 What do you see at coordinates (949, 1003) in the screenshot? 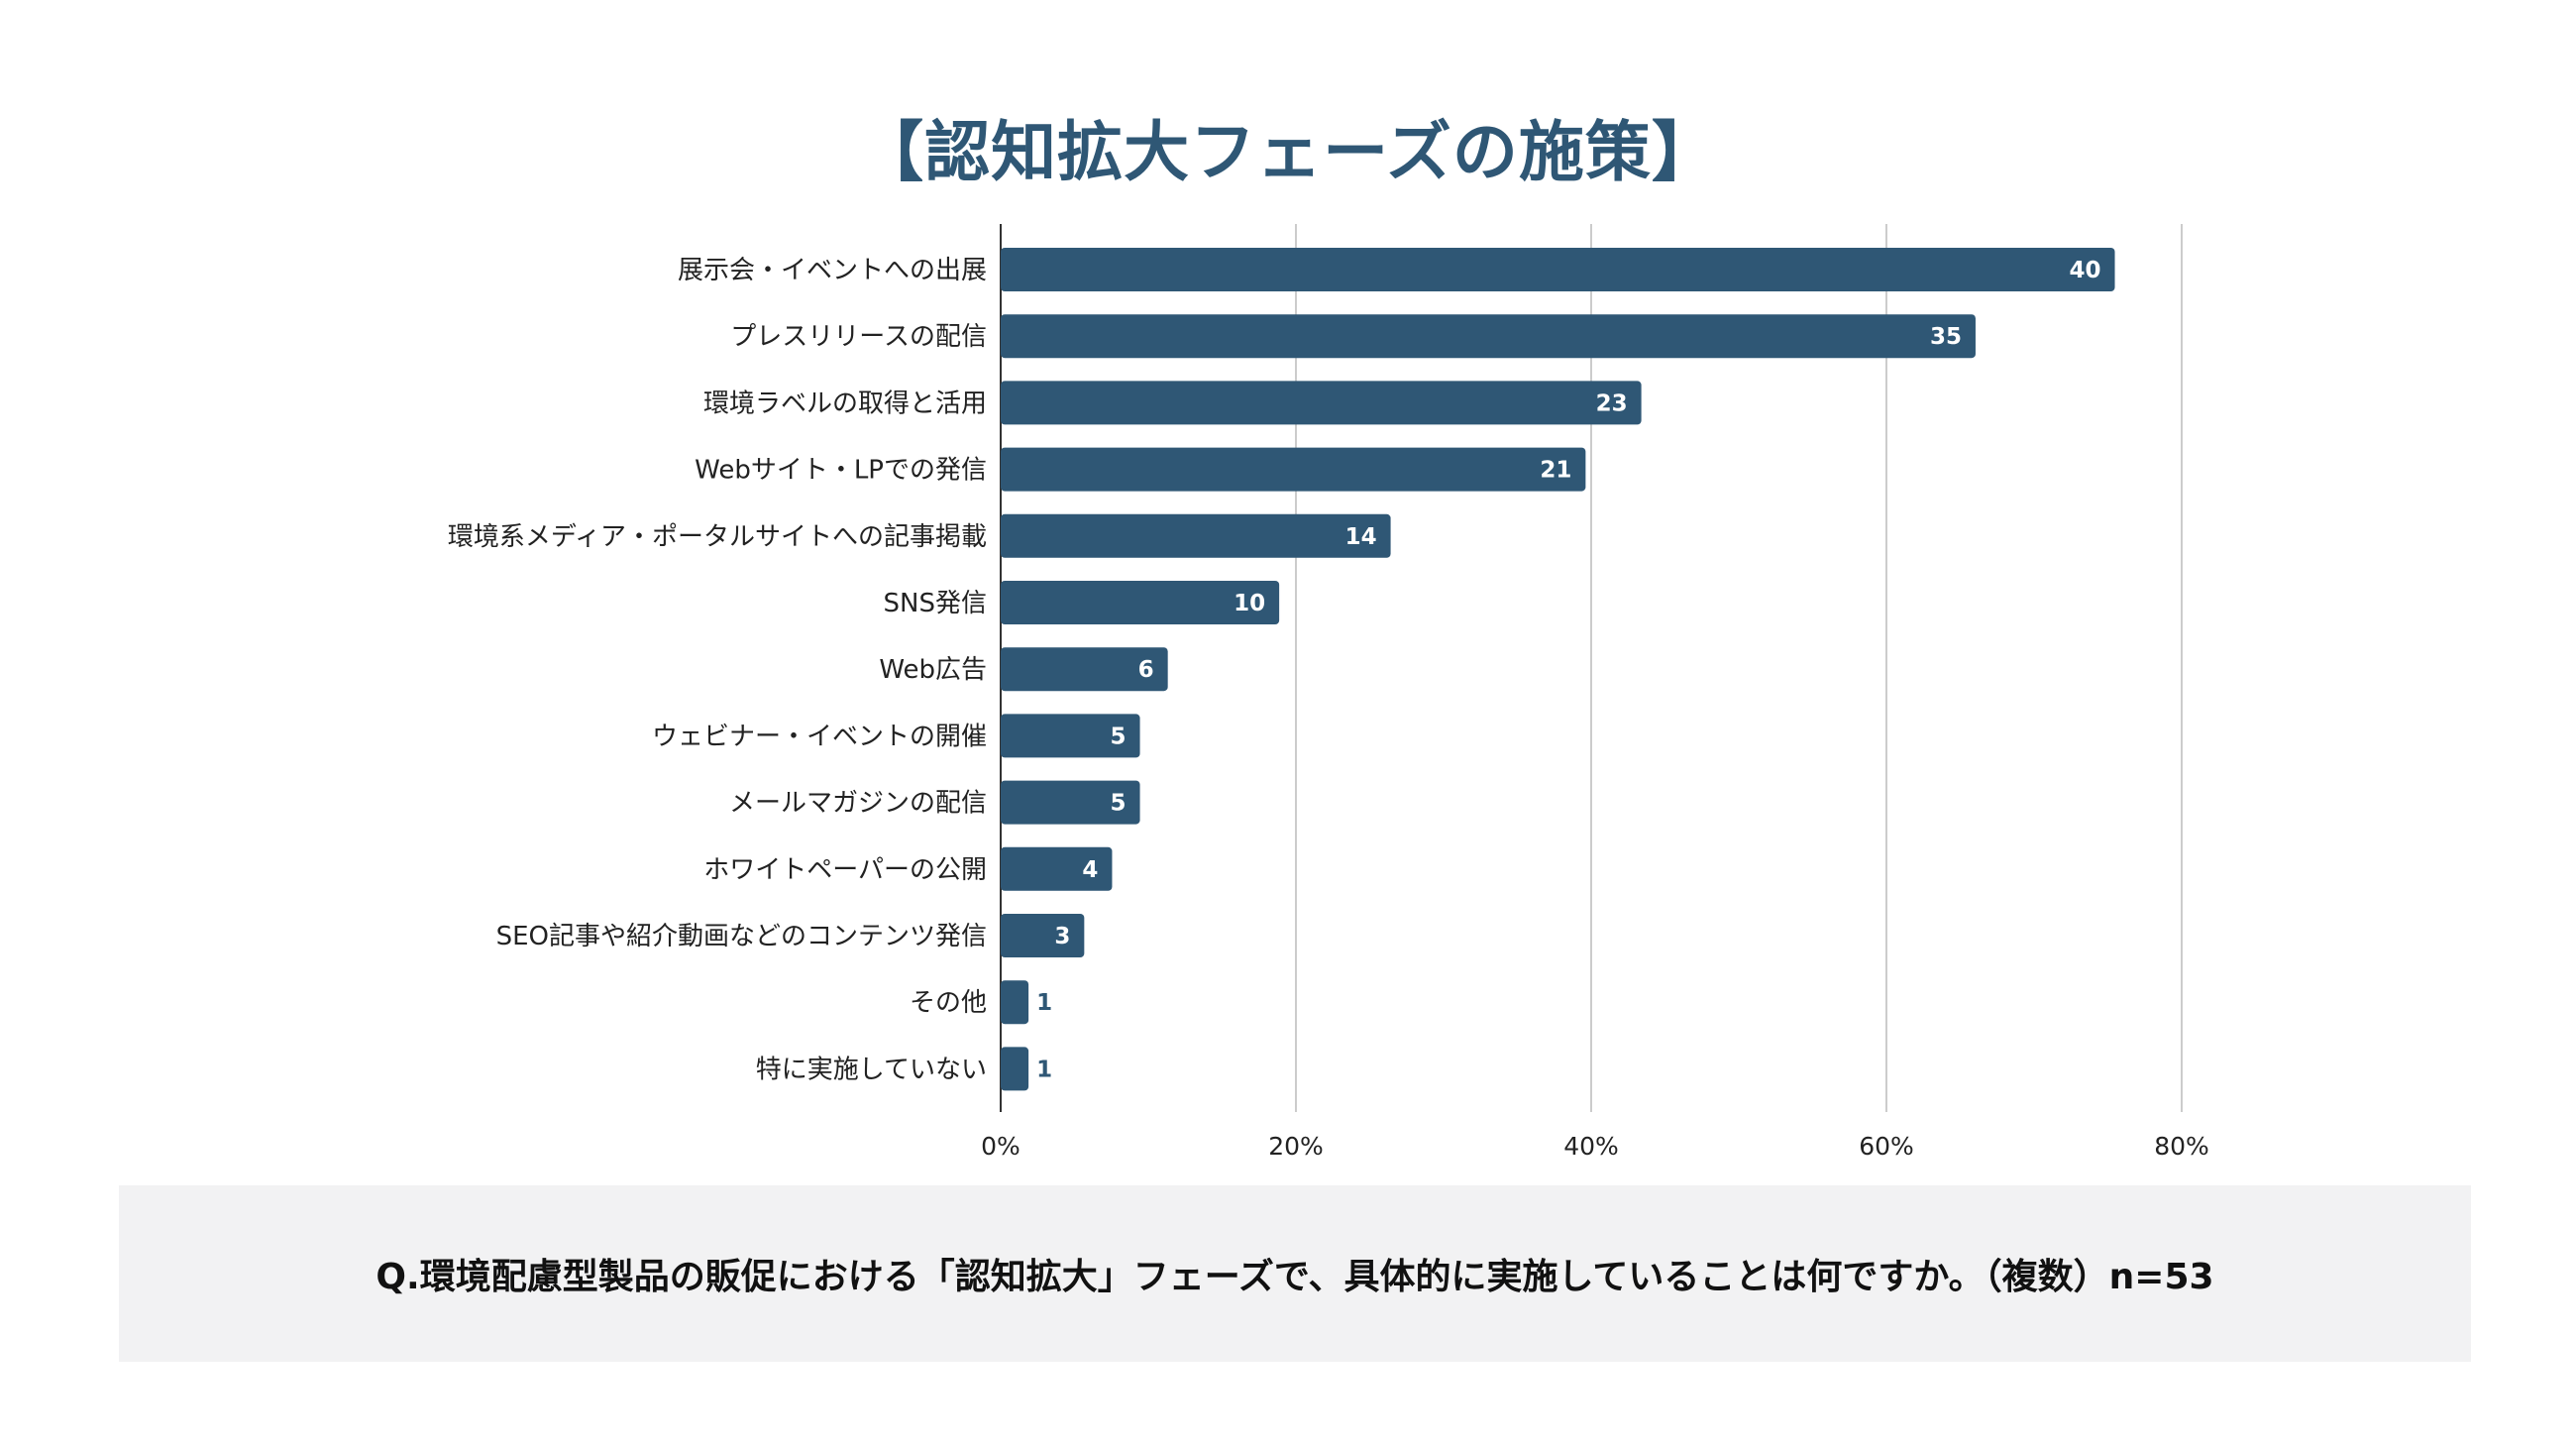
I see `category-label: その他` at bounding box center [949, 1003].